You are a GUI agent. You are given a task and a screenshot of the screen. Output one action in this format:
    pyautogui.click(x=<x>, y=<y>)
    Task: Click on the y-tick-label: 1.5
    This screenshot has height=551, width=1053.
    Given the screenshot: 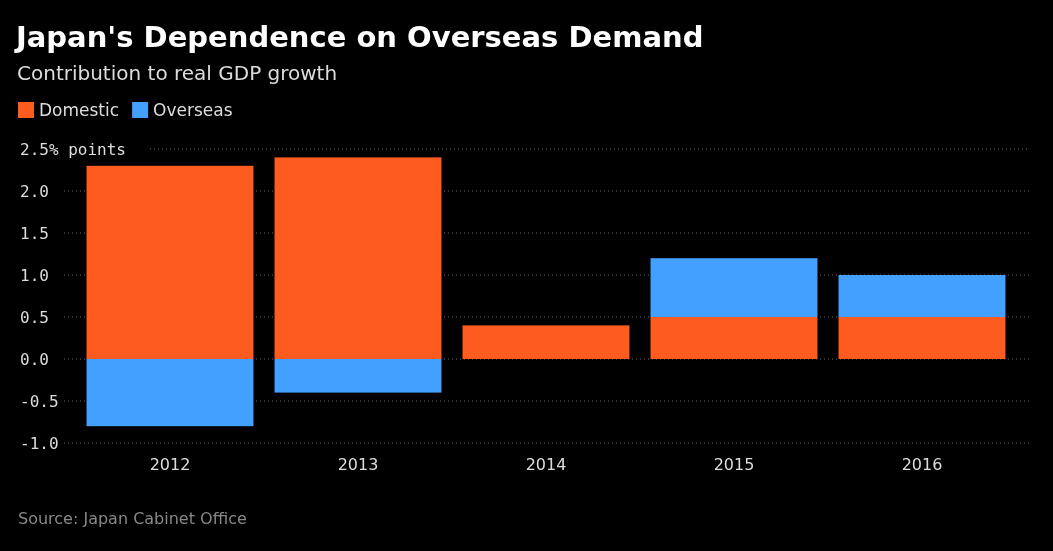 What is the action you would take?
    pyautogui.click(x=34, y=233)
    